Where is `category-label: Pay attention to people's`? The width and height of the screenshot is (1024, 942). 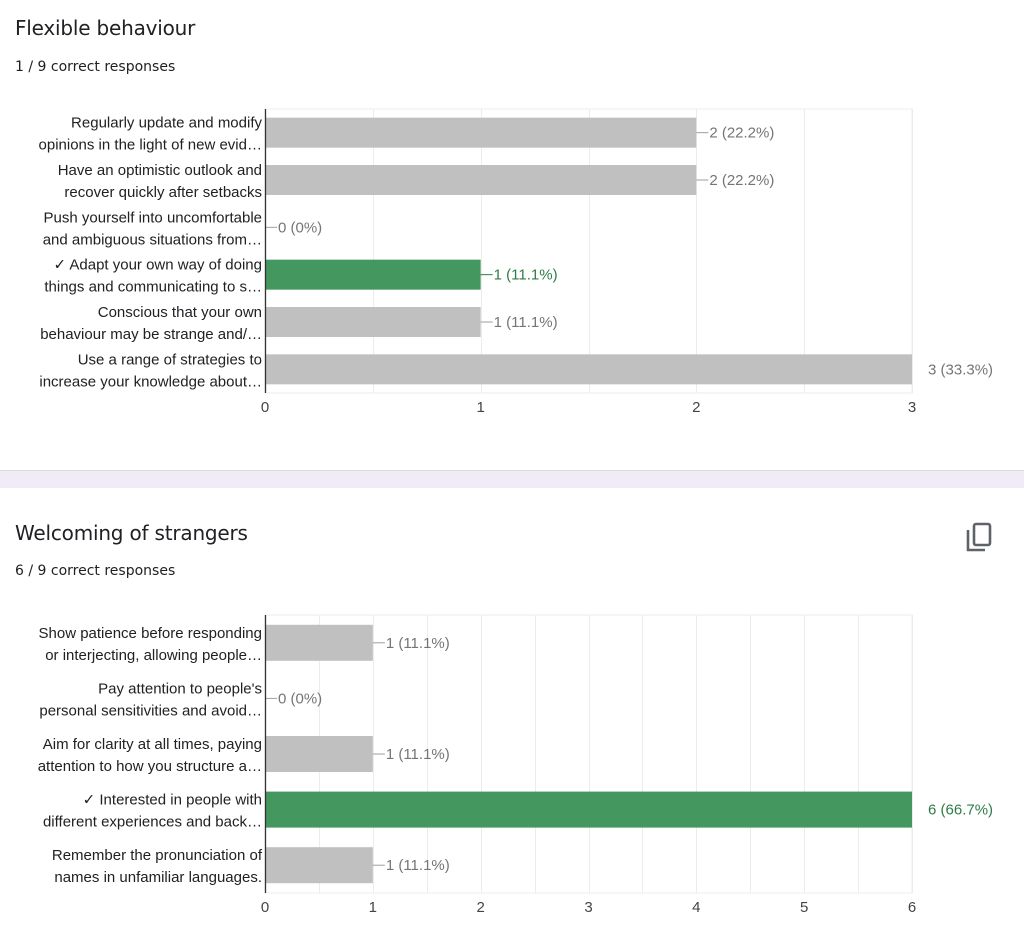 category-label: Pay attention to people's is located at coordinates (180, 688).